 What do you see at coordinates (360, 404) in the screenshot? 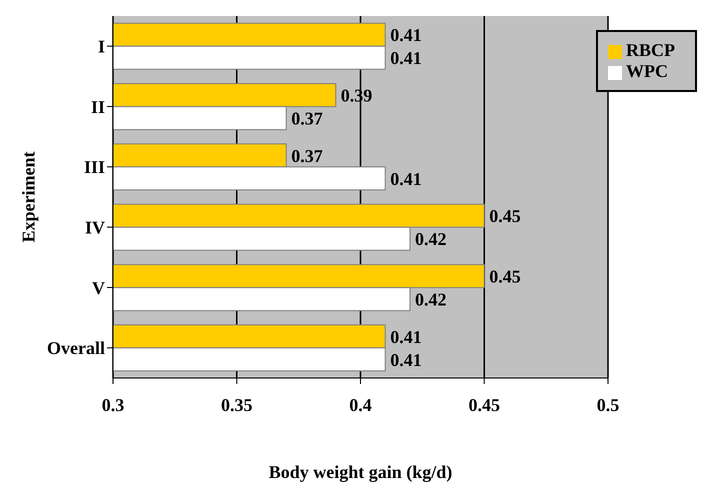
I see `x-tick-label: 0.4` at bounding box center [360, 404].